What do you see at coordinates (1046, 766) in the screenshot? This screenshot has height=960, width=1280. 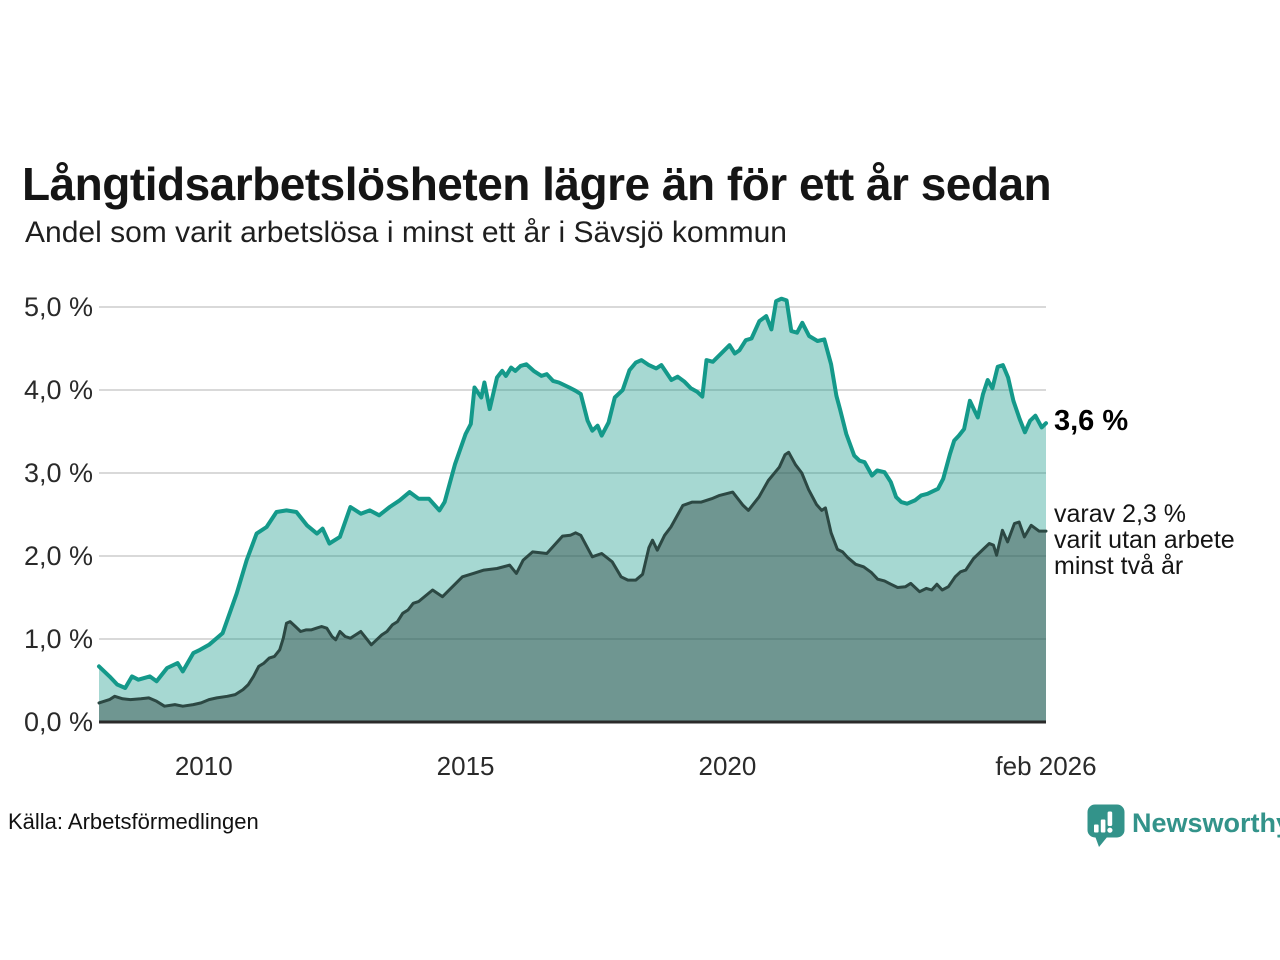 I see `x-axis-tick-label: feb 2026` at bounding box center [1046, 766].